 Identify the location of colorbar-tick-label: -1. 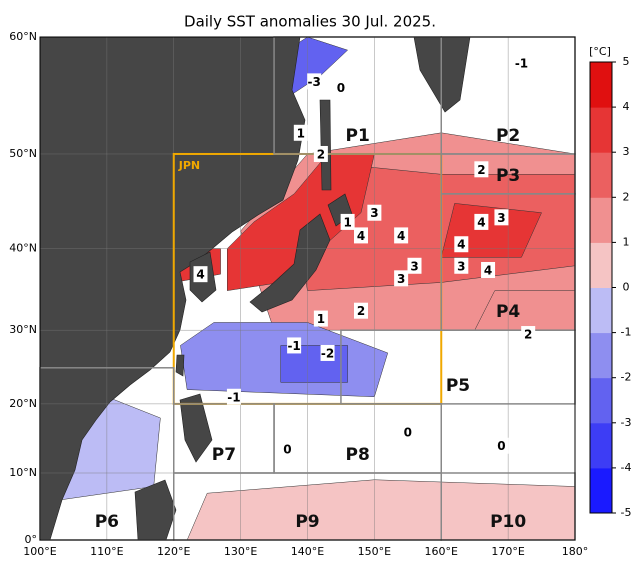
(626, 332).